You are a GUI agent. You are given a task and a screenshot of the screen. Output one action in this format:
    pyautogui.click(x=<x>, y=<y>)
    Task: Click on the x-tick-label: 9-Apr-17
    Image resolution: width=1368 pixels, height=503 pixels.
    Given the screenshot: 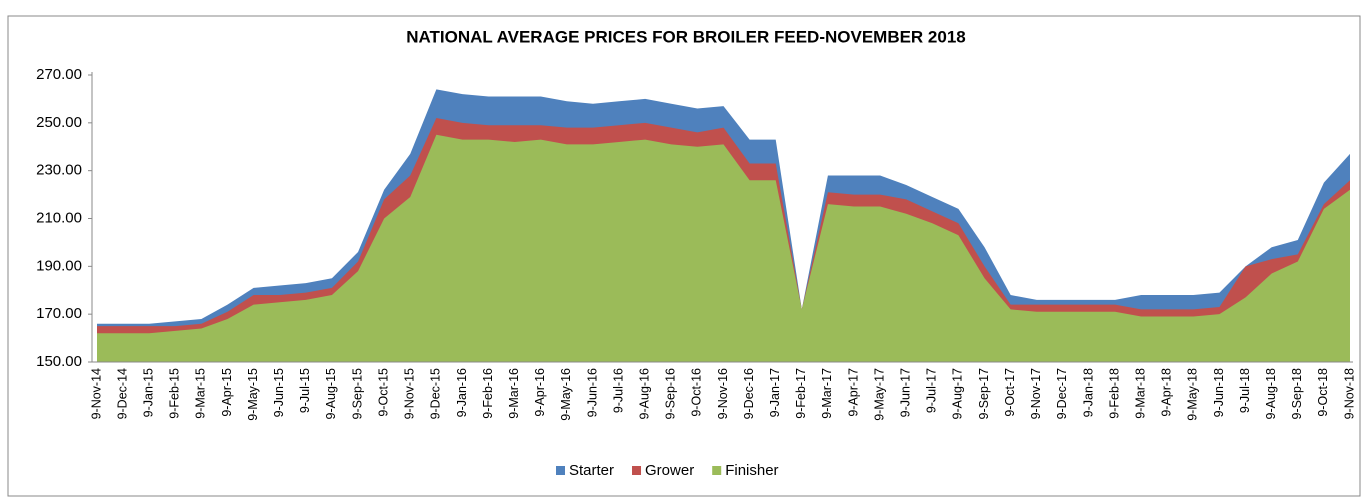 What is the action you would take?
    pyautogui.click(x=853, y=392)
    